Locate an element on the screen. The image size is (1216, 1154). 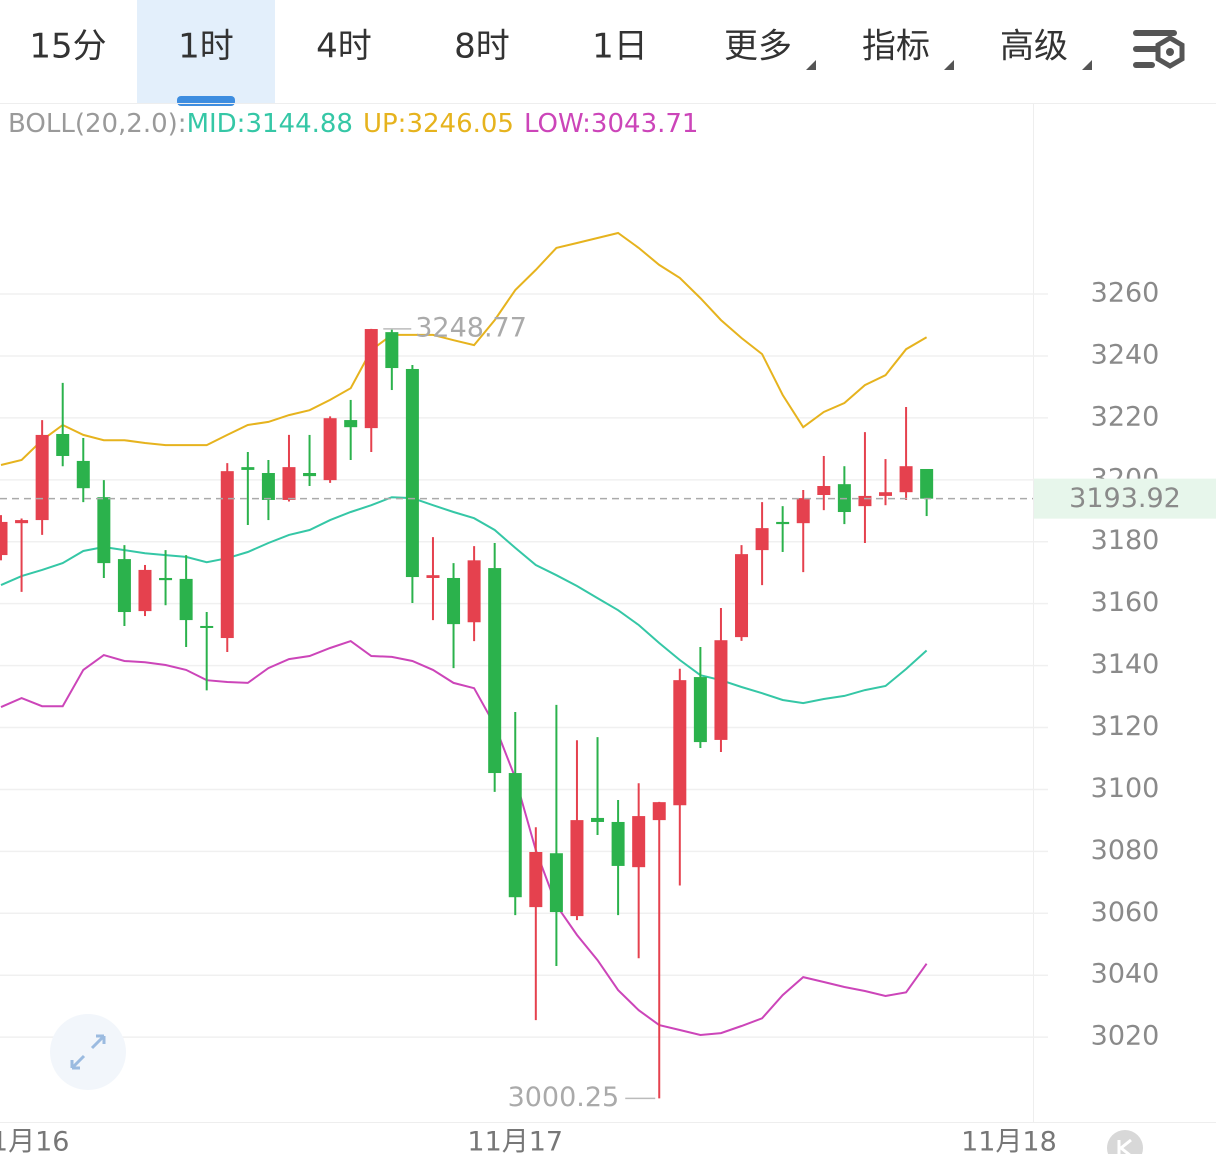
tab: 高级 is located at coordinates (1034, 47).